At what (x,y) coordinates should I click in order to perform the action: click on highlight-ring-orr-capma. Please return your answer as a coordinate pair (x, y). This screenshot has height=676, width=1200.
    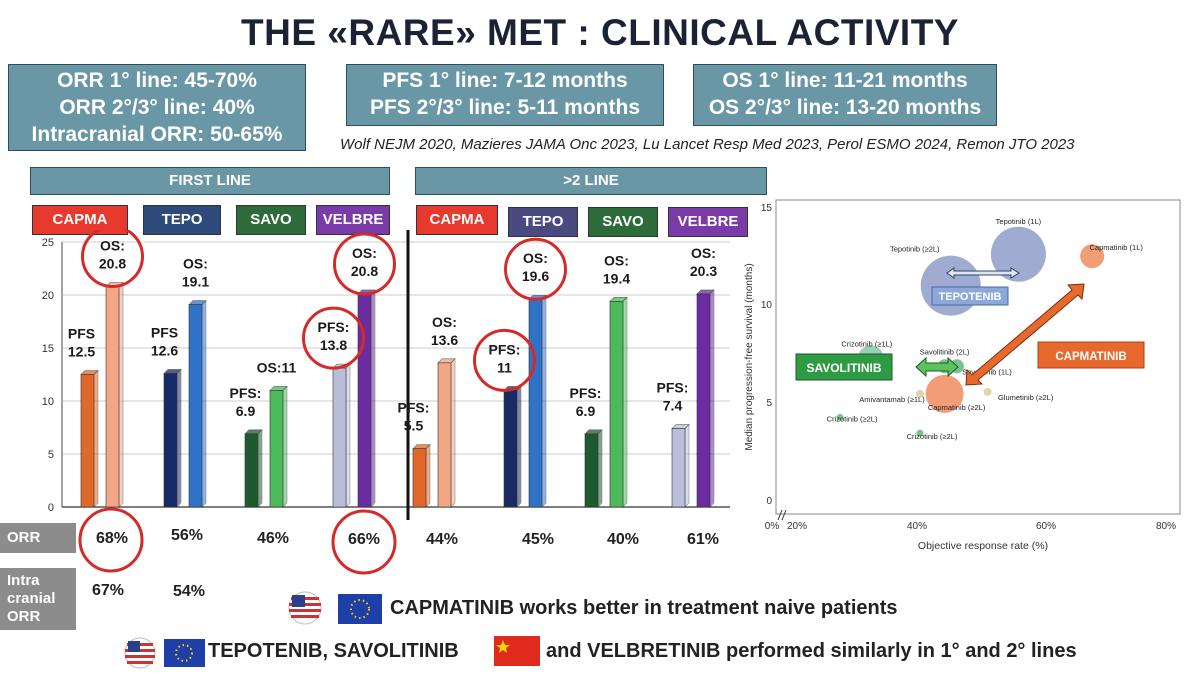
    Looking at the image, I should click on (111, 540).